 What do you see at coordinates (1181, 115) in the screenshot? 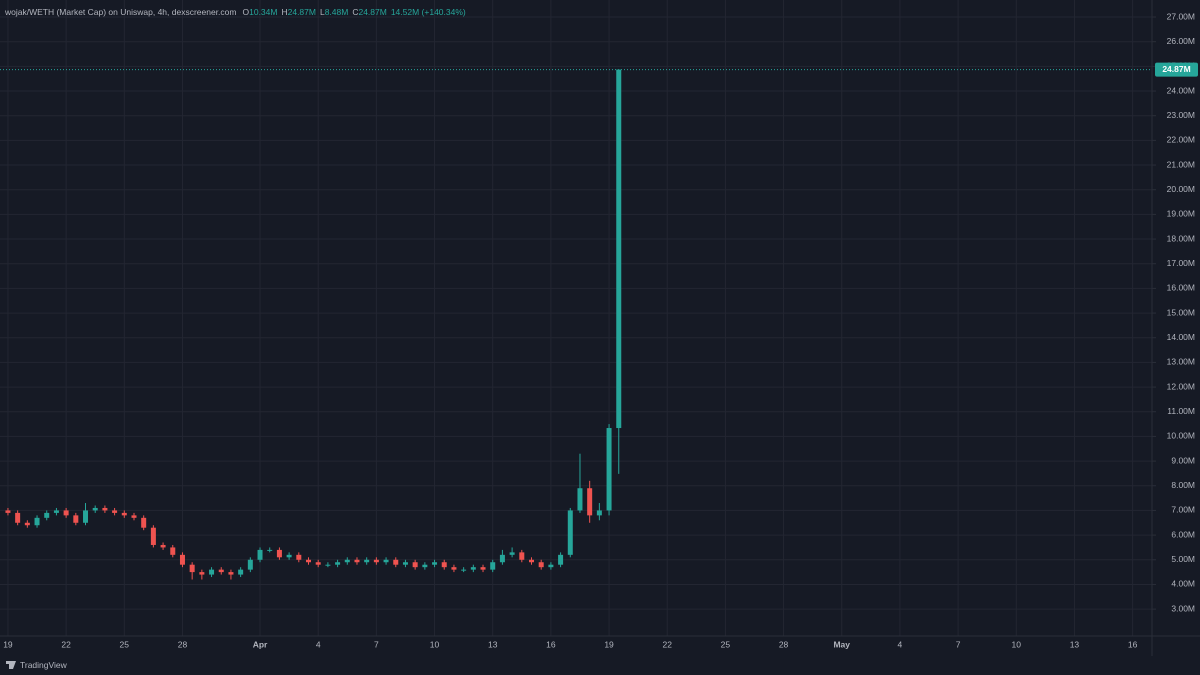
I see `y-tick-label: 23.00M` at bounding box center [1181, 115].